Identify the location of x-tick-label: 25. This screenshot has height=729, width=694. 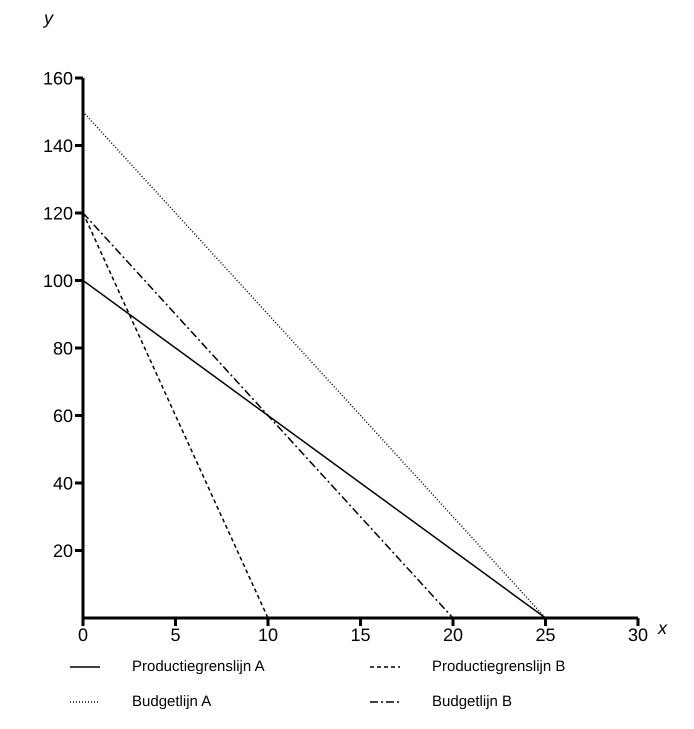
(545, 634).